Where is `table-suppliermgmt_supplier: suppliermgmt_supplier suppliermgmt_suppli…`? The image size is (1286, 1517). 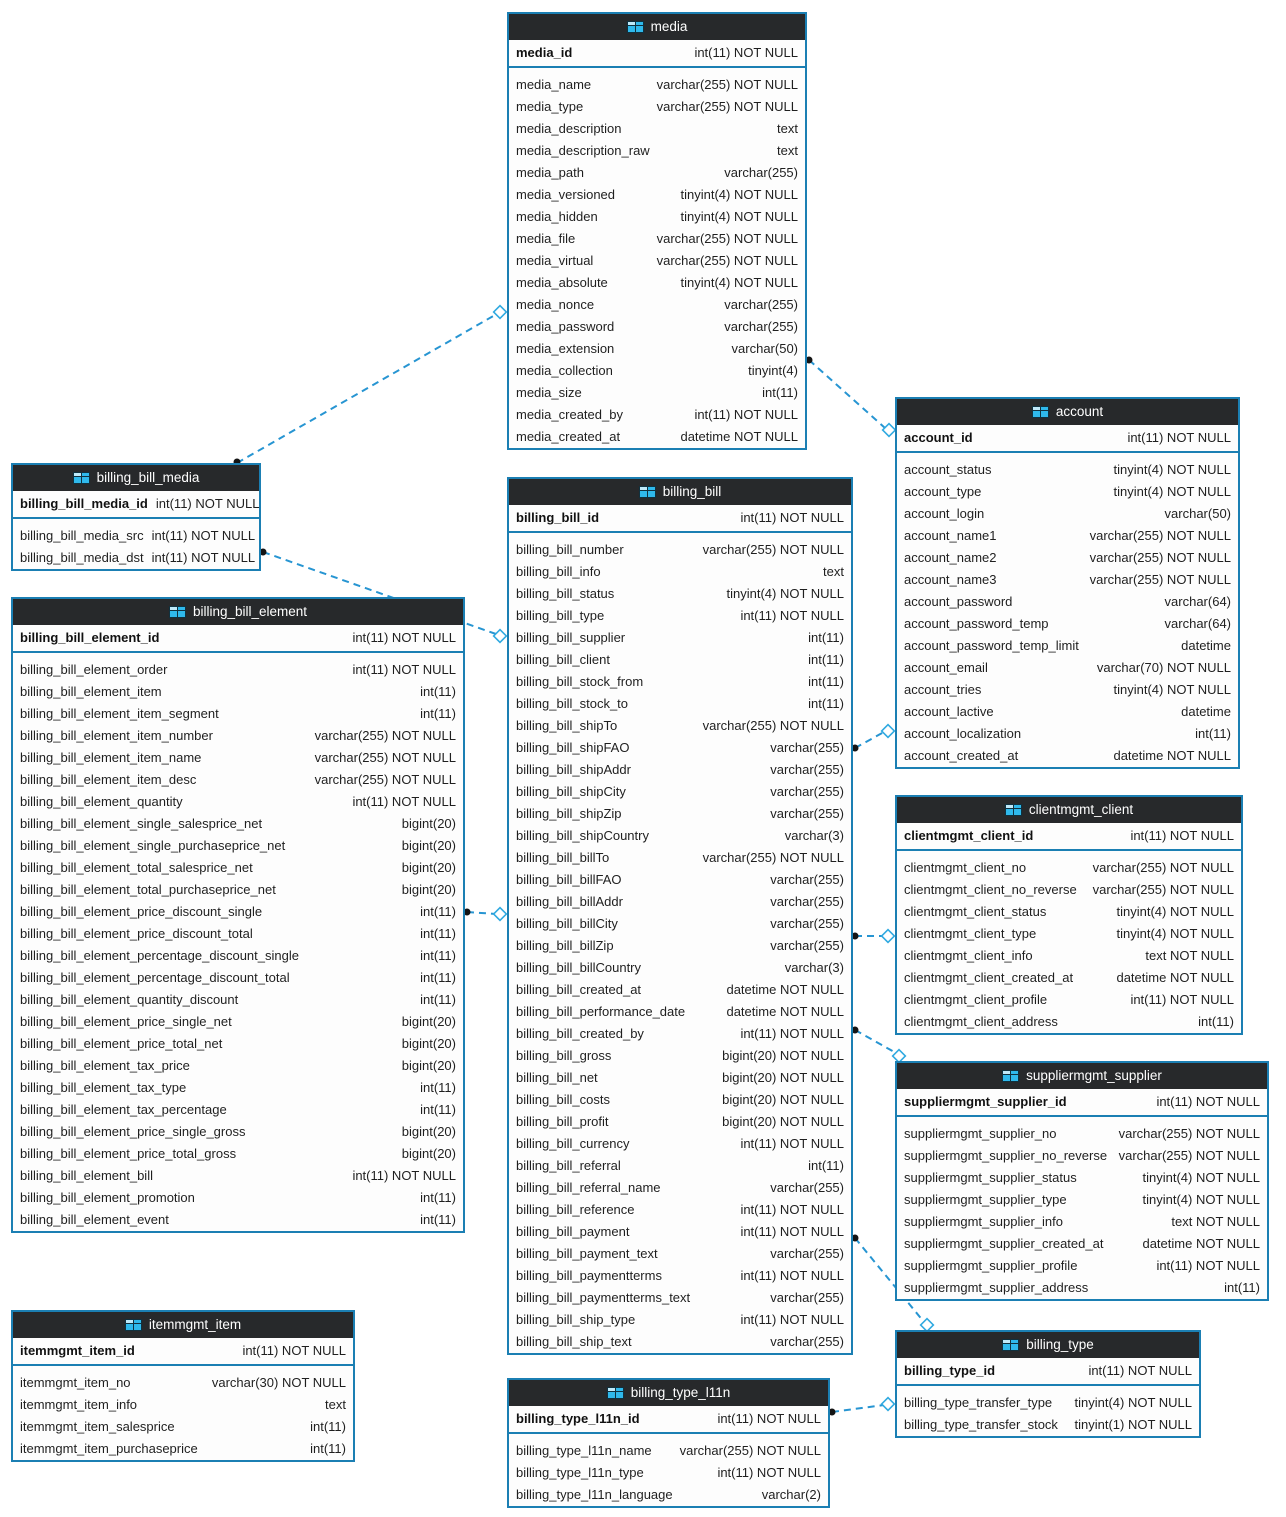
table-suppliermgmt_supplier: suppliermgmt_supplier suppliermgmt_suppli… is located at coordinates (1082, 1181).